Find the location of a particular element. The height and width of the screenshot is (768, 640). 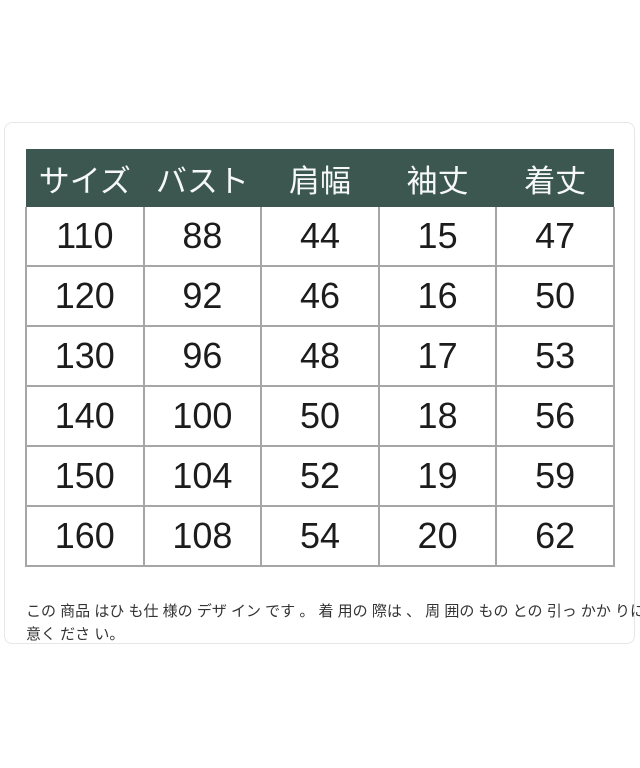

cell-size: 130 is located at coordinates (85, 356).